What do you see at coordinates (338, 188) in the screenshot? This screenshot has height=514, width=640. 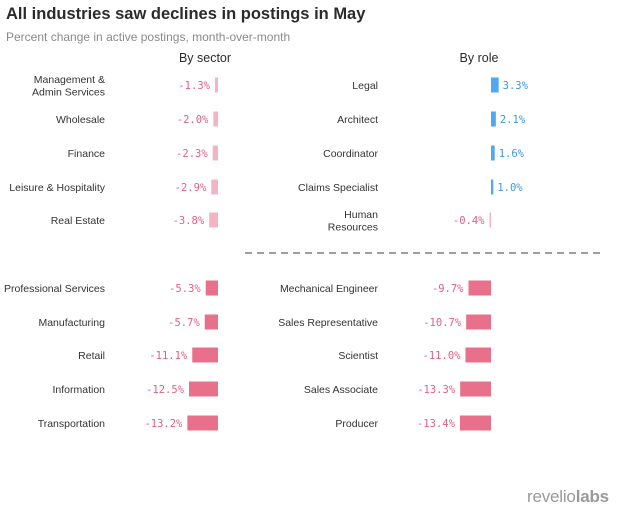 I see `role-category-label: Claims Specialist` at bounding box center [338, 188].